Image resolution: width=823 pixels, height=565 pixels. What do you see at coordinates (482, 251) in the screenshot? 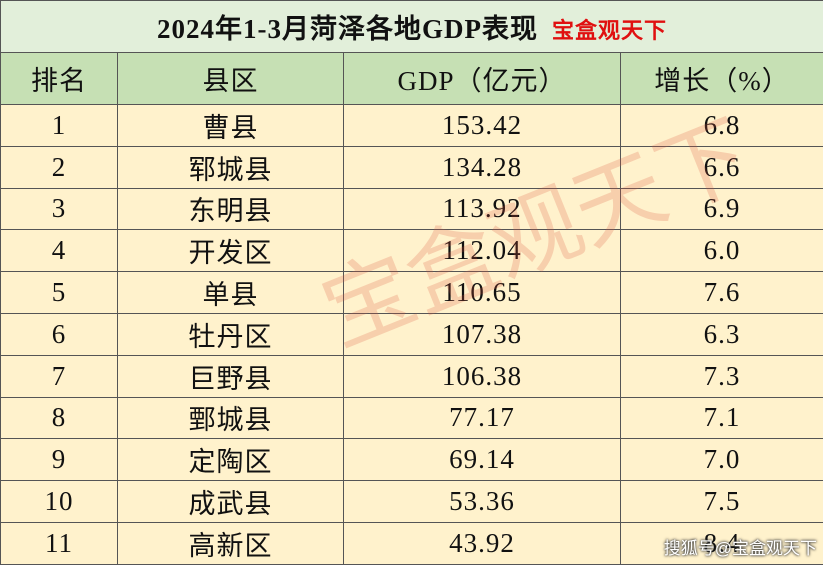
I see `table-cell: 112.04` at bounding box center [482, 251].